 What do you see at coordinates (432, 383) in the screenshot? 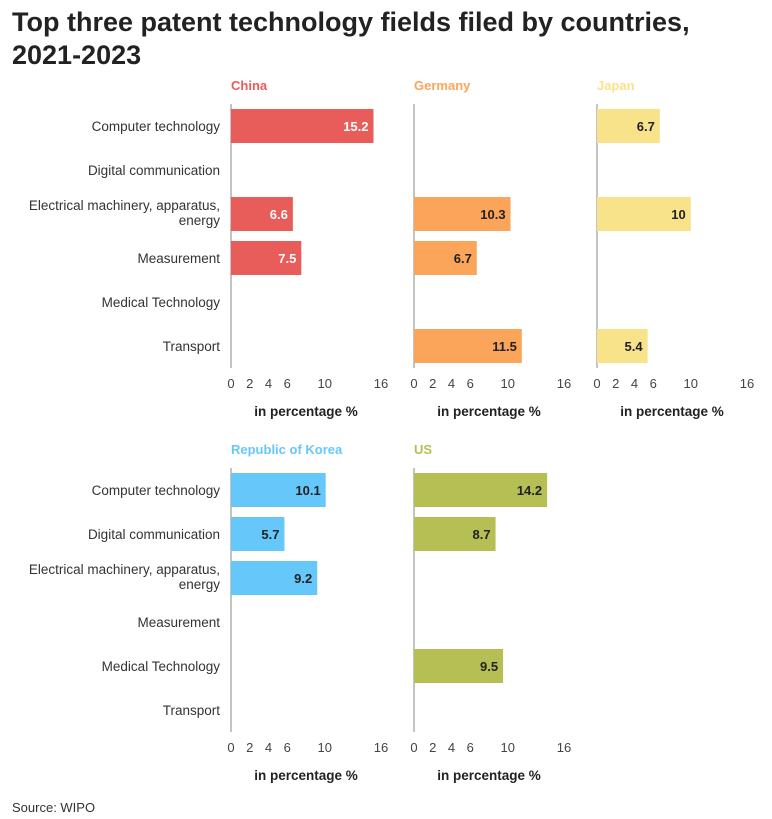
I see `tick-label-germany-2: 2` at bounding box center [432, 383].